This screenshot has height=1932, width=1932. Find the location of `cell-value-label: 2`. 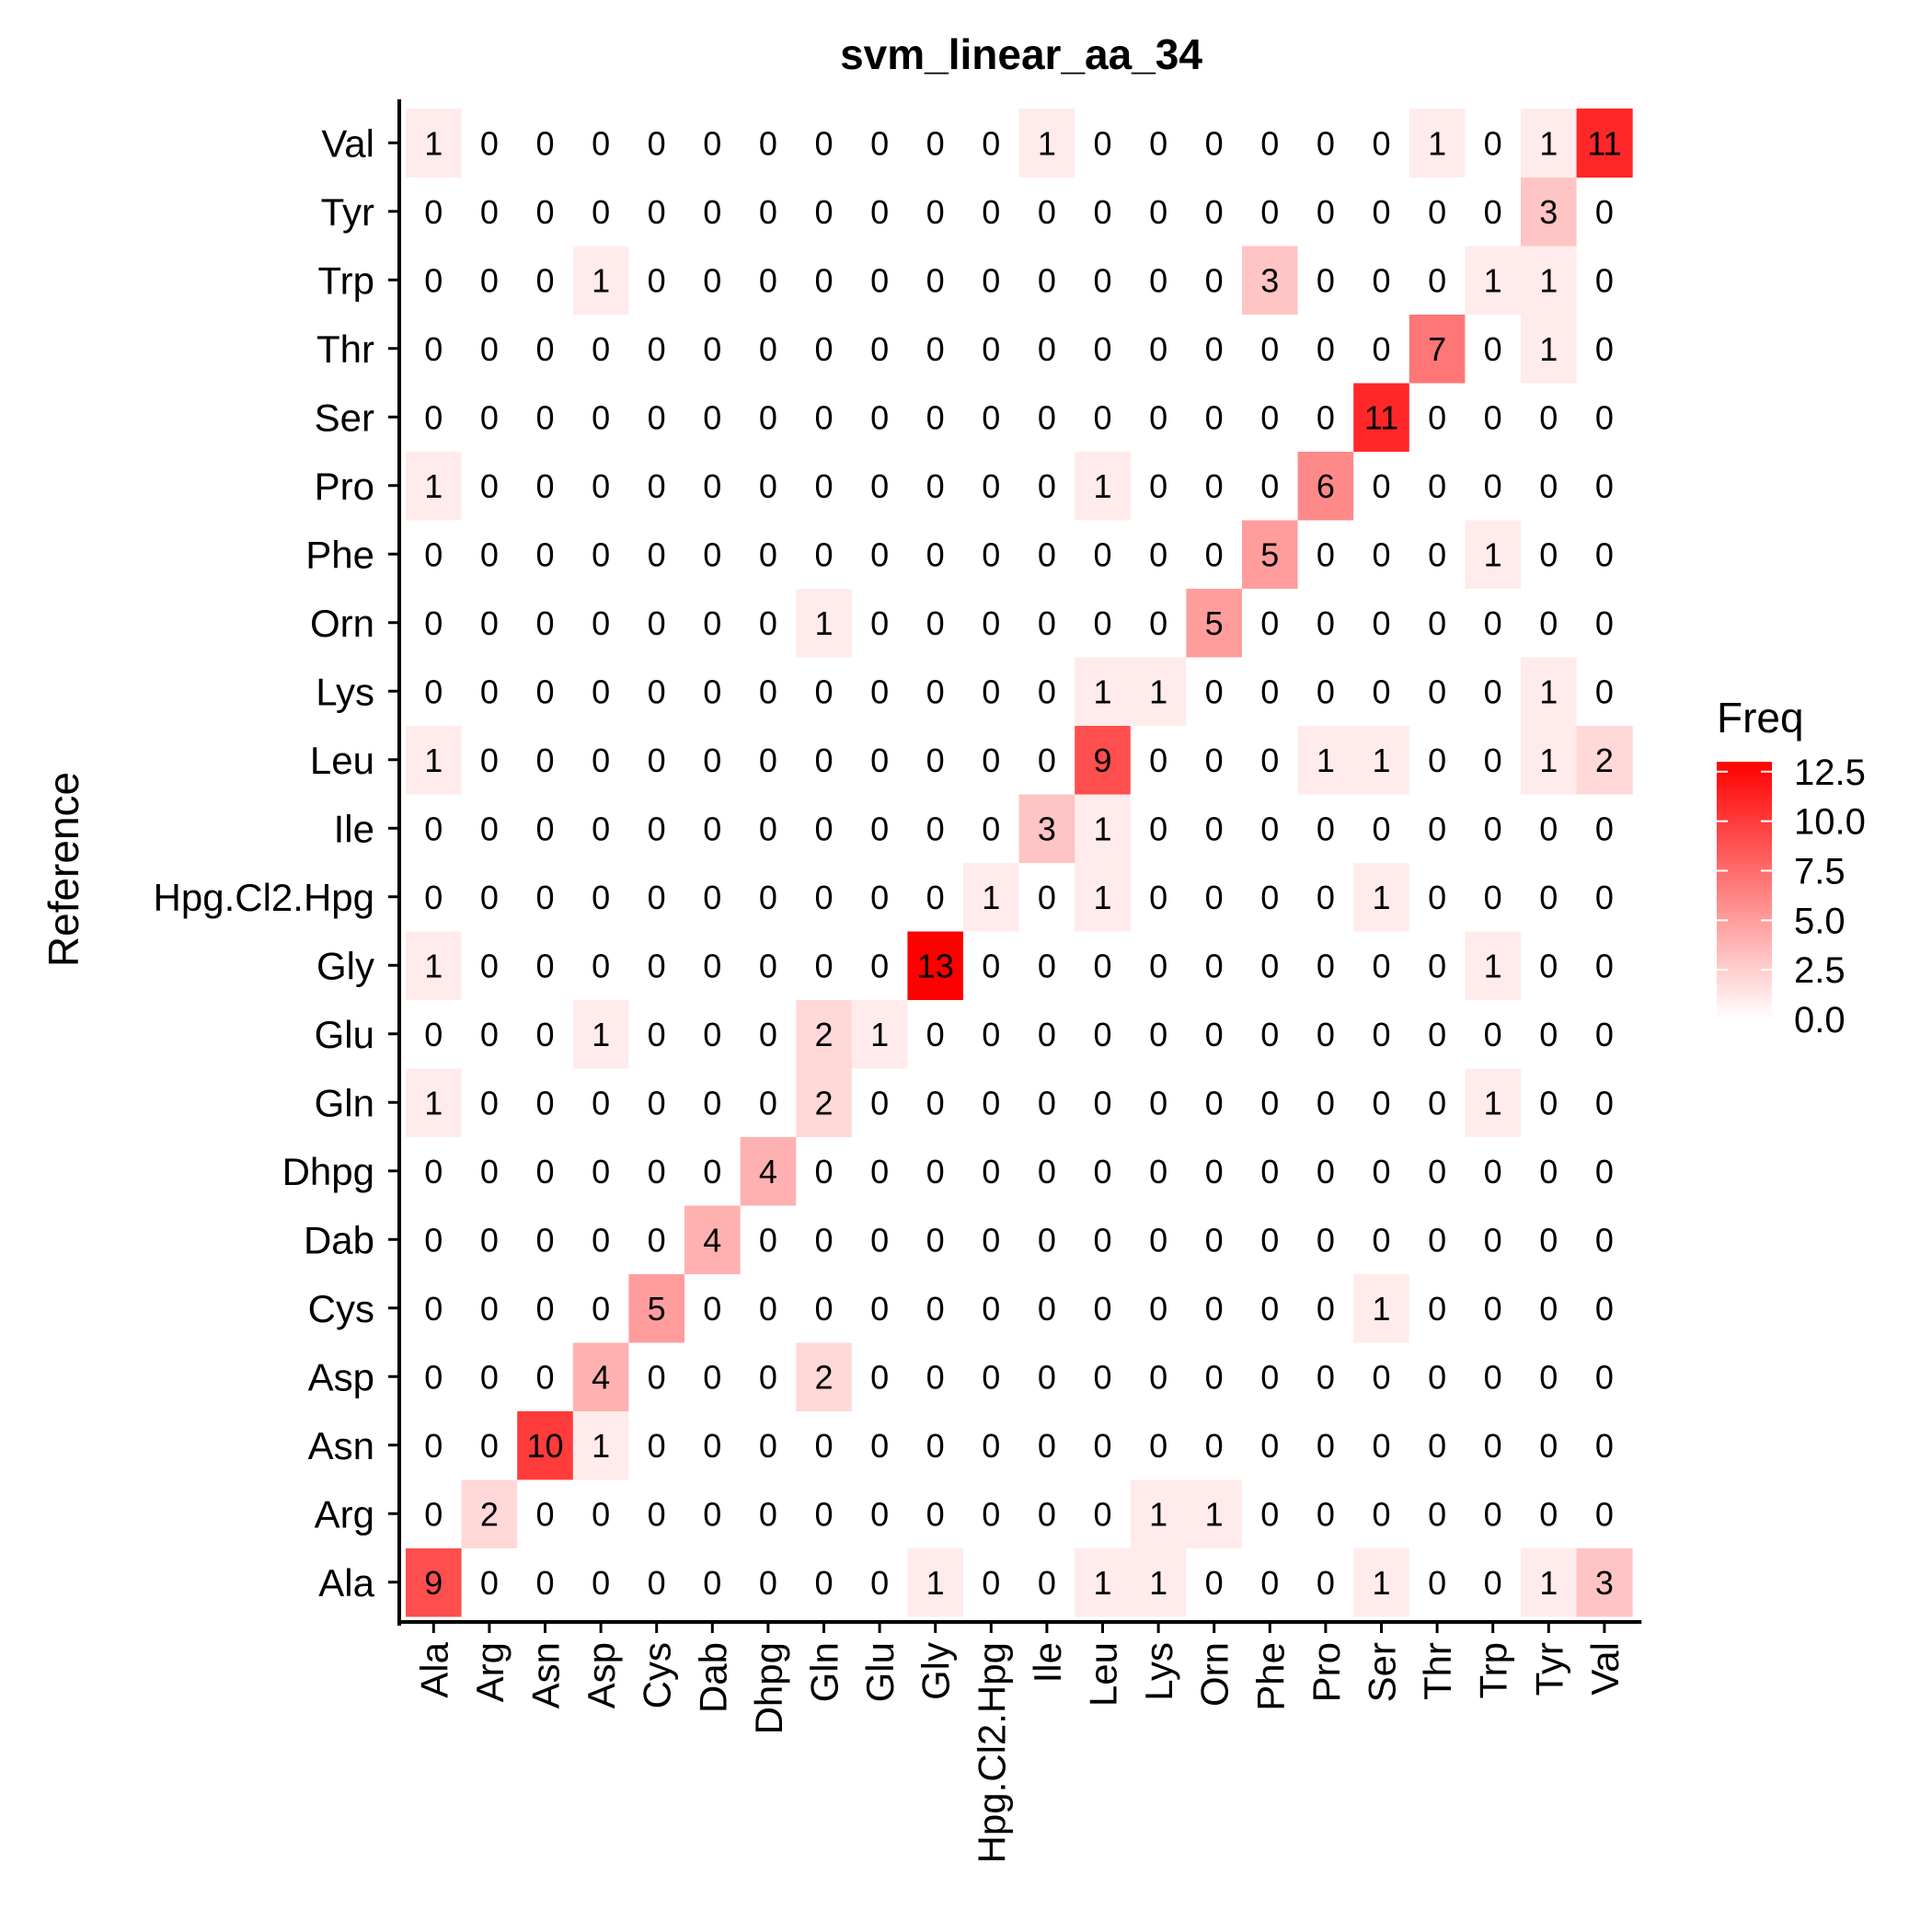

cell-value-label: 2 is located at coordinates (823, 1377).